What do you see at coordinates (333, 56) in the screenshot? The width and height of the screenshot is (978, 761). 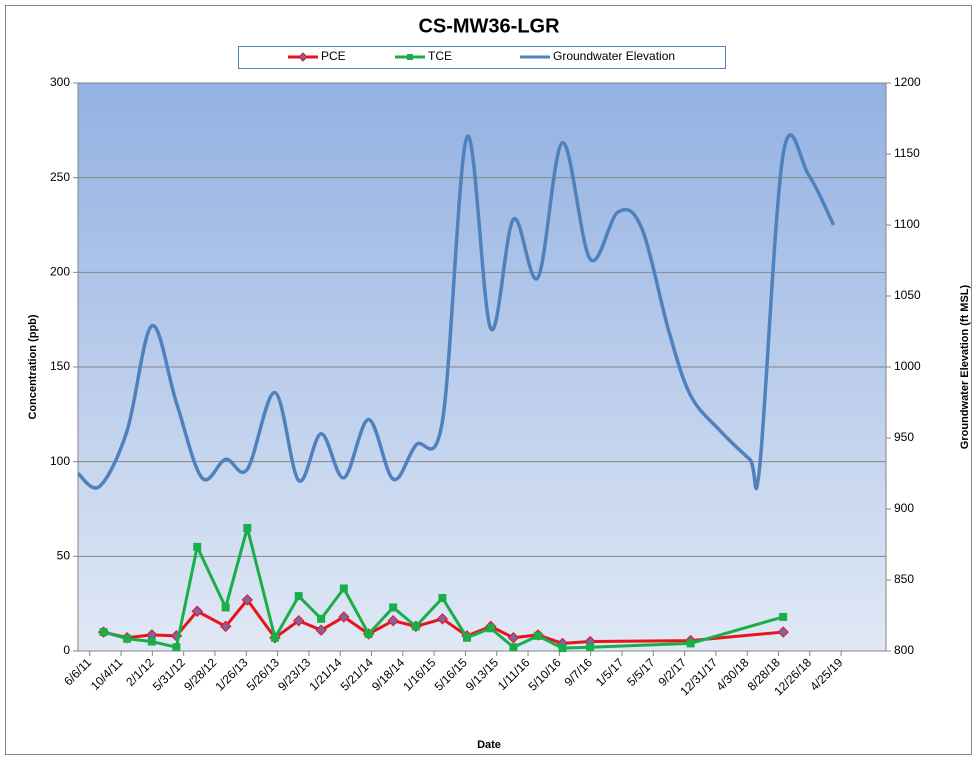 I see `legend-label: PCE` at bounding box center [333, 56].